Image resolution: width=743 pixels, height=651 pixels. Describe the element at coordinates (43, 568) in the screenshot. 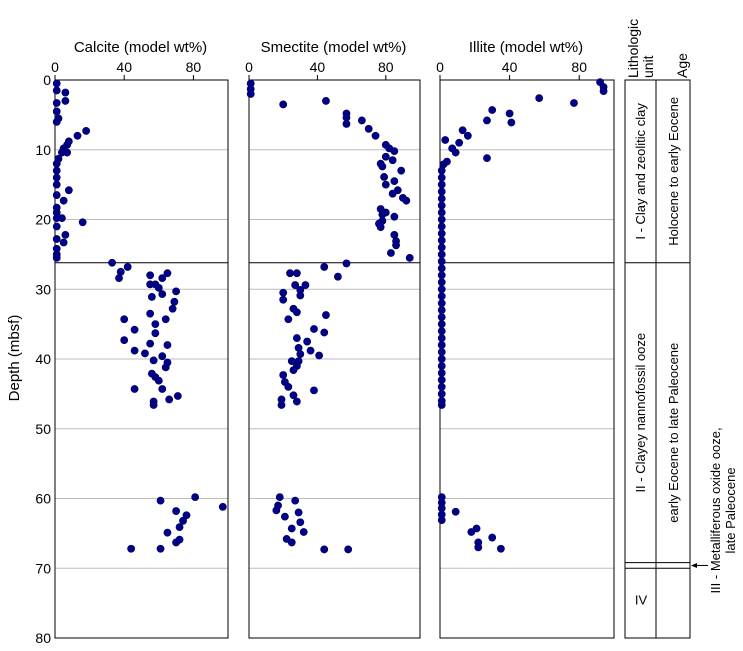

I see `y-tick-label: 70` at that location.